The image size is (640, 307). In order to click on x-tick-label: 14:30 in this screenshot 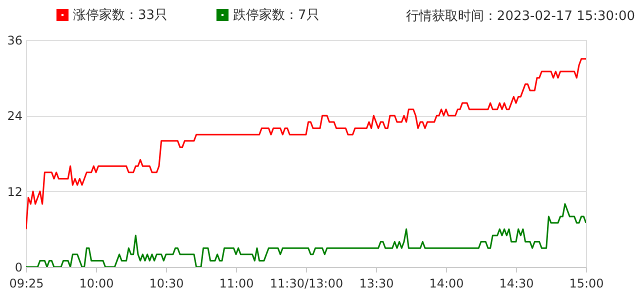, I will do `click(516, 283)`.